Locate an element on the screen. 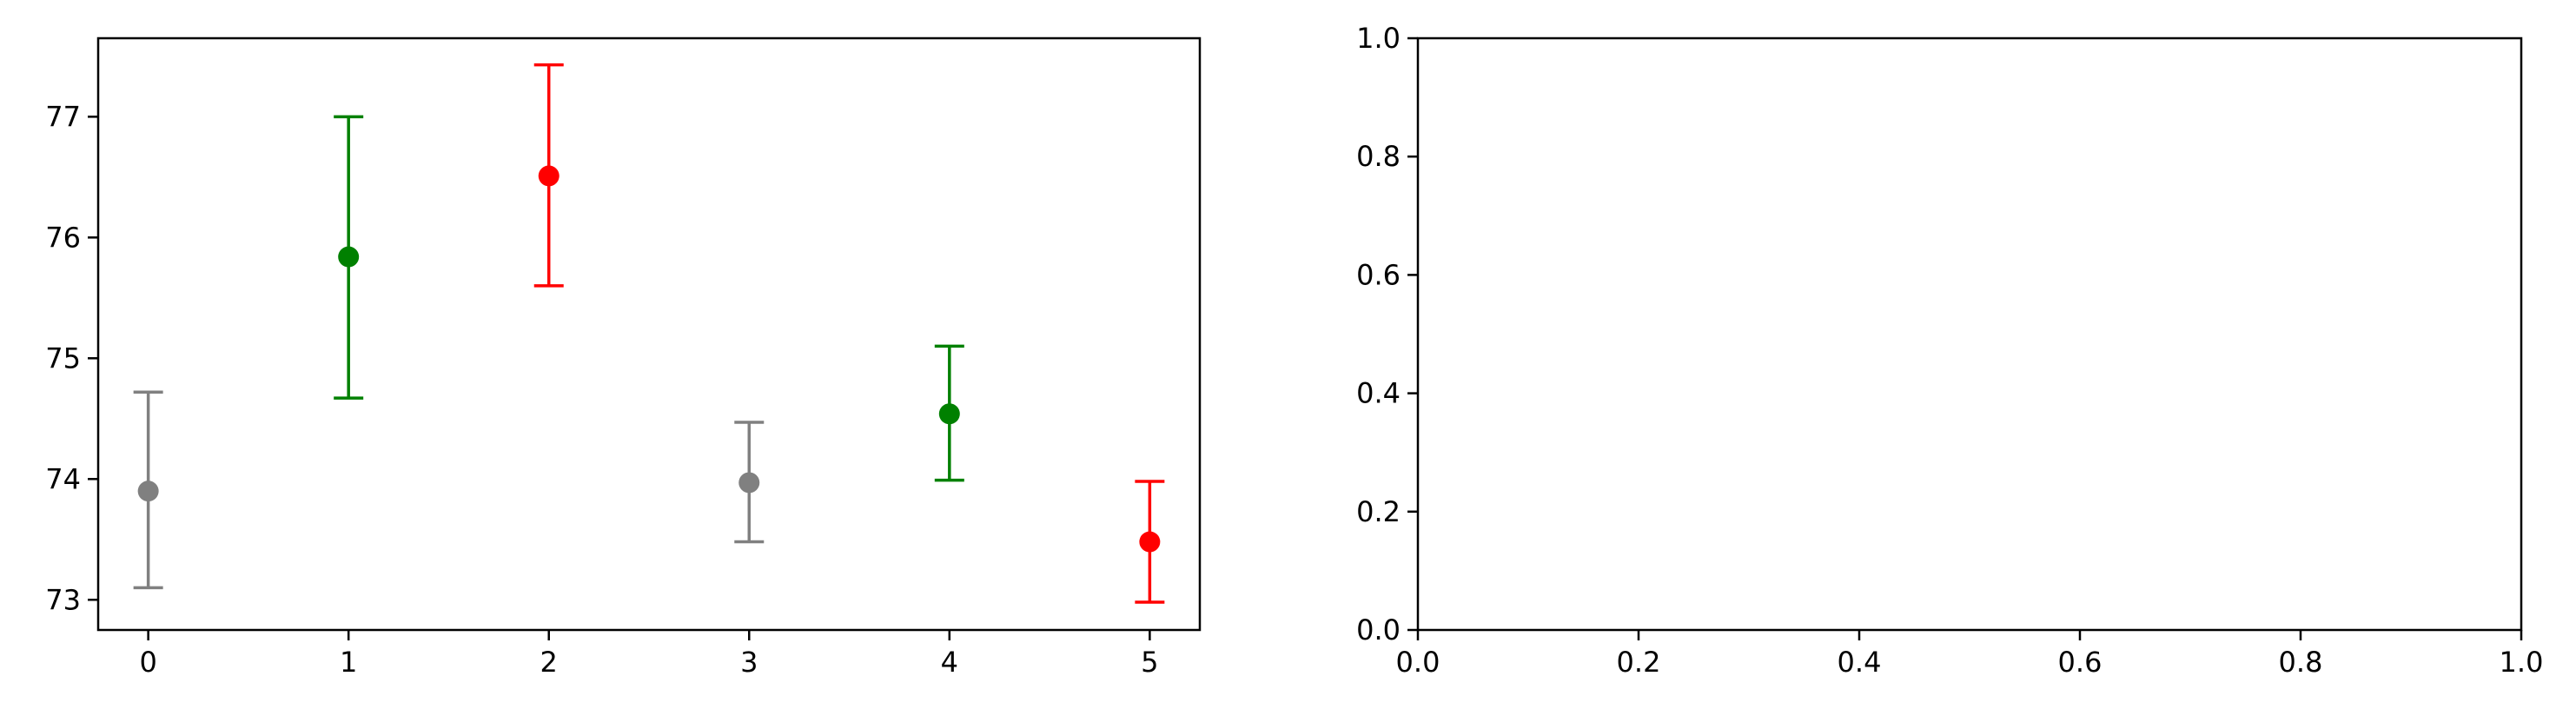 Image resolution: width=2576 pixels, height=716 pixels. y-tick-label: 0.4 is located at coordinates (1378, 393).